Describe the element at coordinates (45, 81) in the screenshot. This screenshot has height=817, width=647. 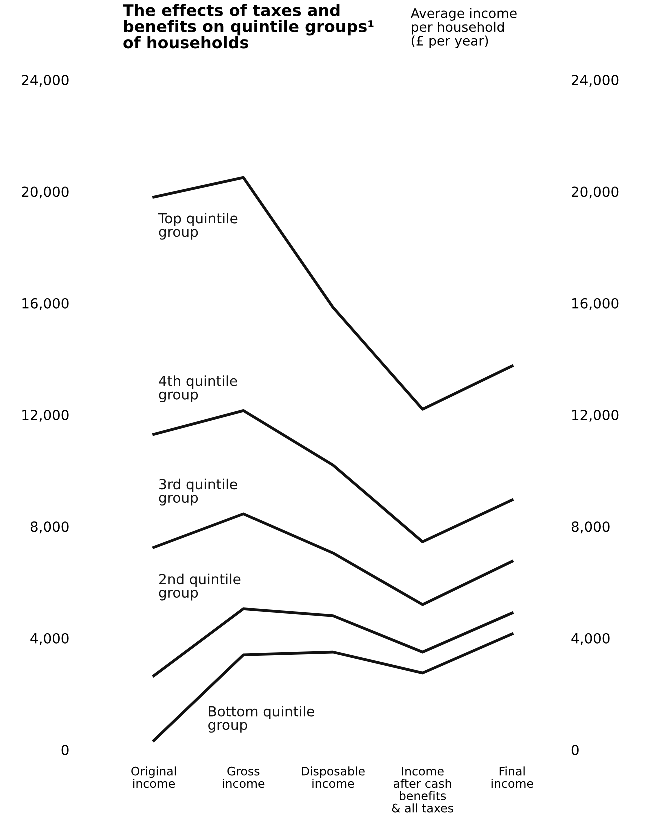
I see `y-tick-label: 24,000` at that location.